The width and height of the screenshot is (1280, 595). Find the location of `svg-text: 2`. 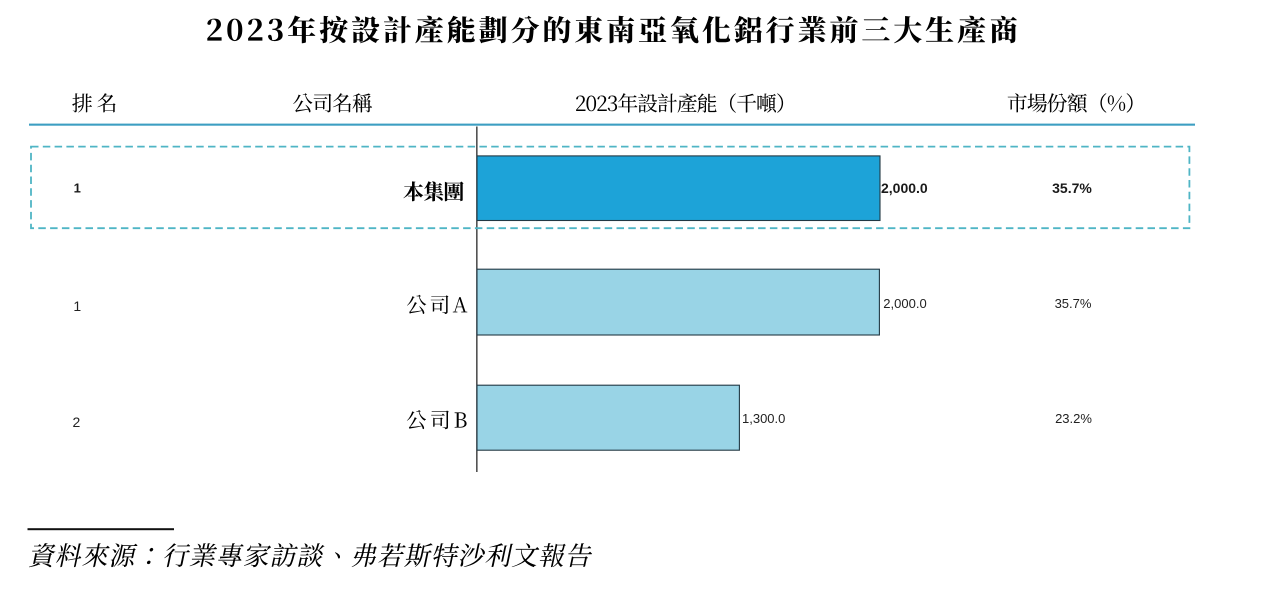

svg-text: 2 is located at coordinates (77, 422).